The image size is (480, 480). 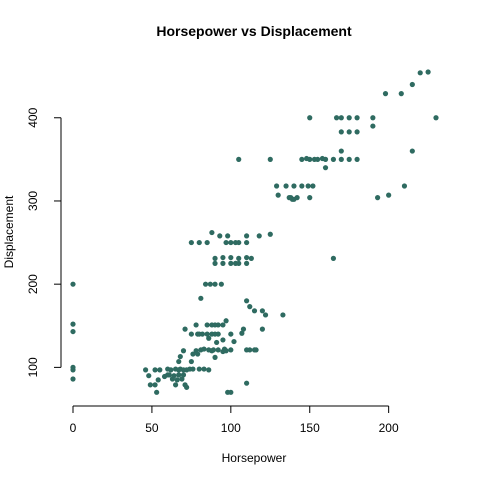 What do you see at coordinates (254, 458) in the screenshot?
I see `x-axis-title: Horsepower` at bounding box center [254, 458].